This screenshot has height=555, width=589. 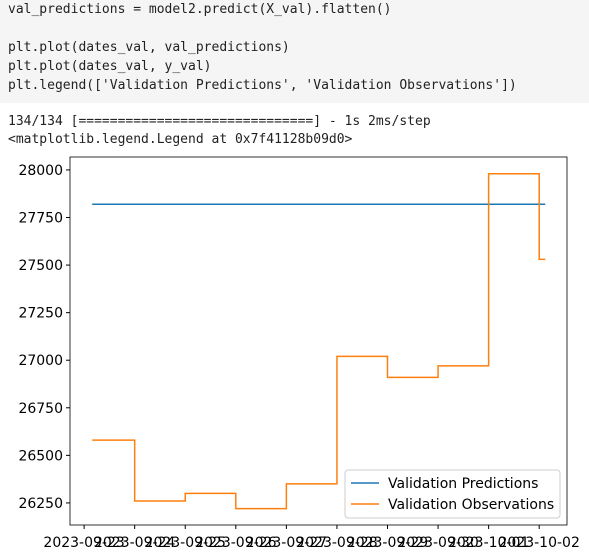 What do you see at coordinates (134, 543) in the screenshot?
I see `x-tick-label: 2023-09-24` at bounding box center [134, 543].